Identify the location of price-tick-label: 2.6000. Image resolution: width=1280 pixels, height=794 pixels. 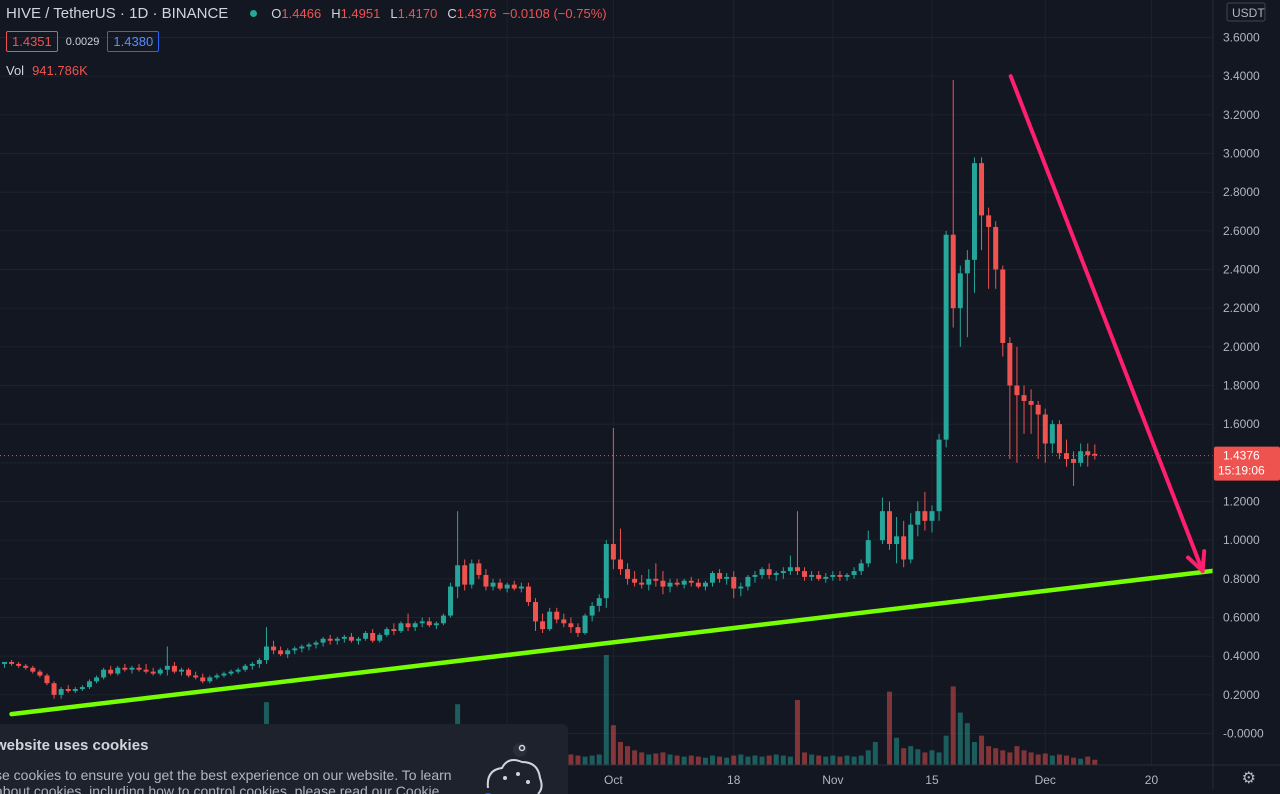
(1241, 231).